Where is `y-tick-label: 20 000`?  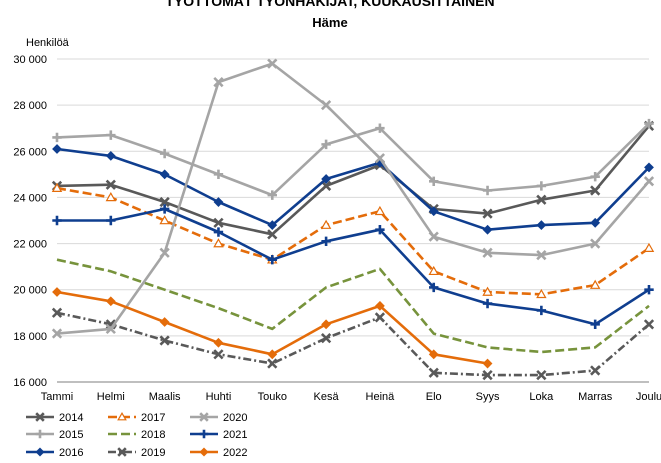 y-tick-label: 20 000 is located at coordinates (30, 291).